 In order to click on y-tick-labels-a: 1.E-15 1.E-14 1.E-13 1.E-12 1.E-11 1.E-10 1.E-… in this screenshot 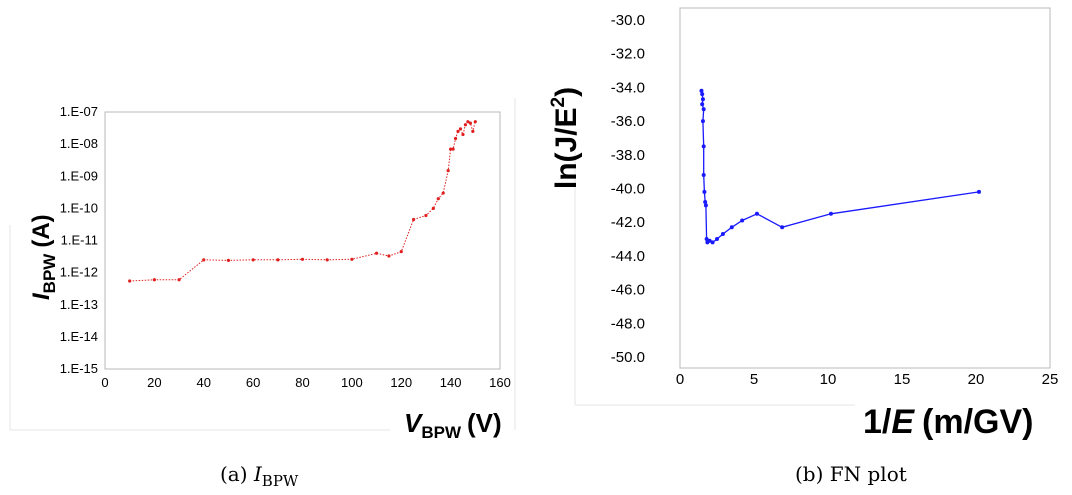, I will do `click(79, 240)`.